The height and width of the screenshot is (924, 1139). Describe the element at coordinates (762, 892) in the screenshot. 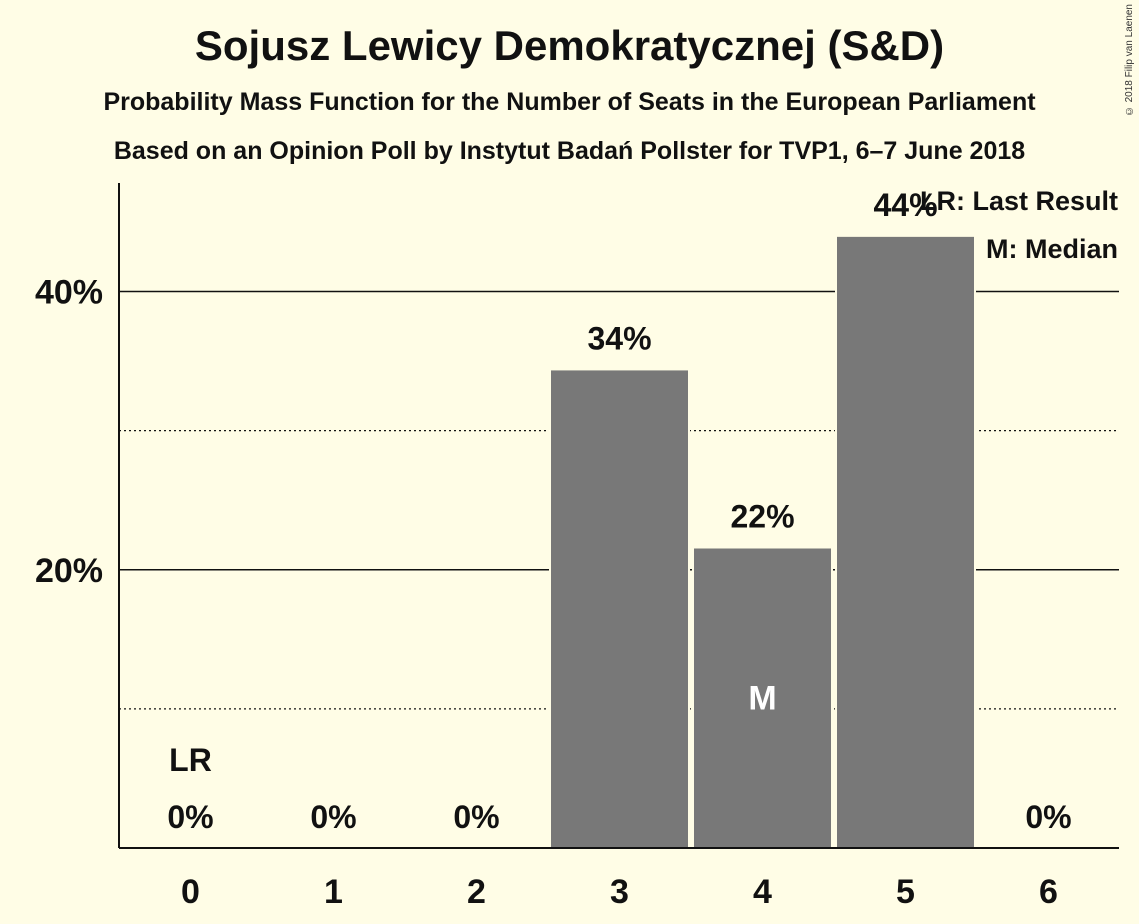

I see `x-tick-label: 4` at that location.